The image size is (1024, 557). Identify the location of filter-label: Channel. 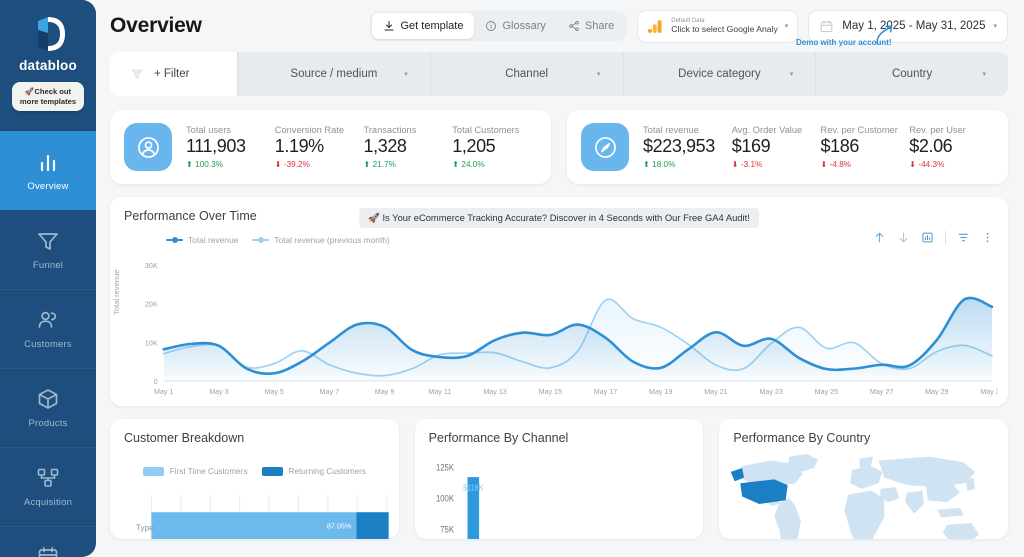
(527, 74).